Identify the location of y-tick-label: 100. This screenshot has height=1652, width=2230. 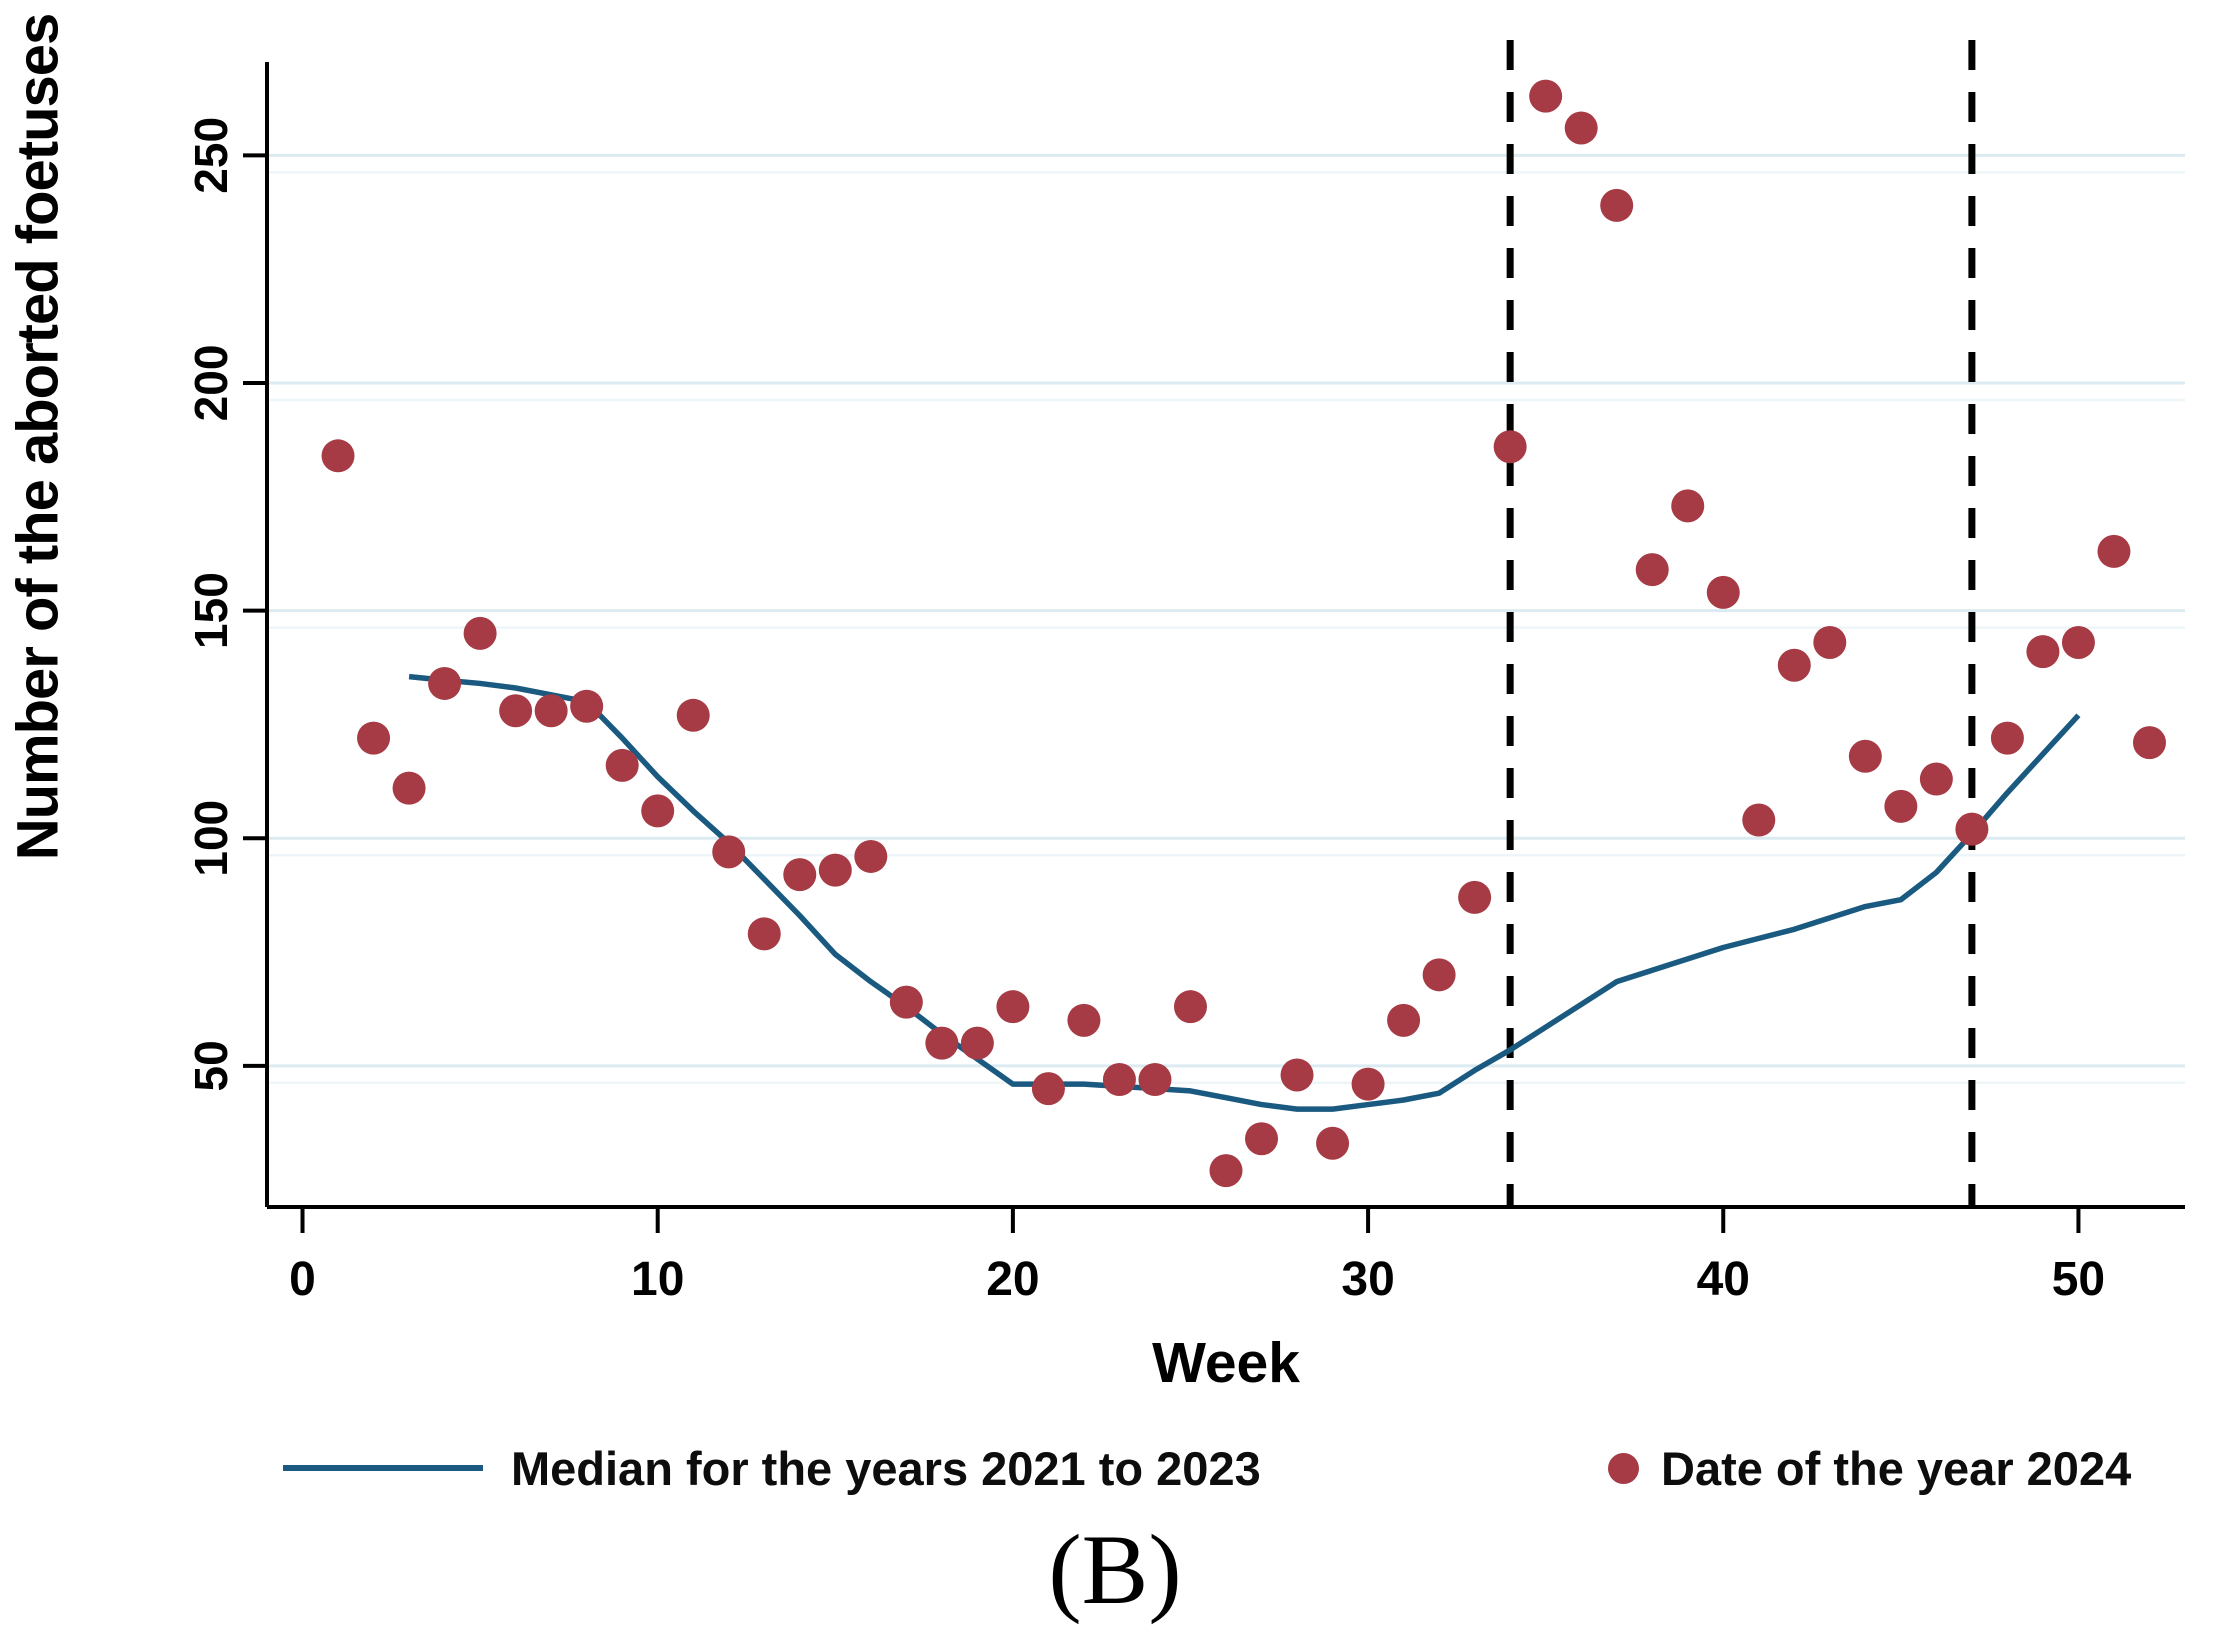
(211, 838).